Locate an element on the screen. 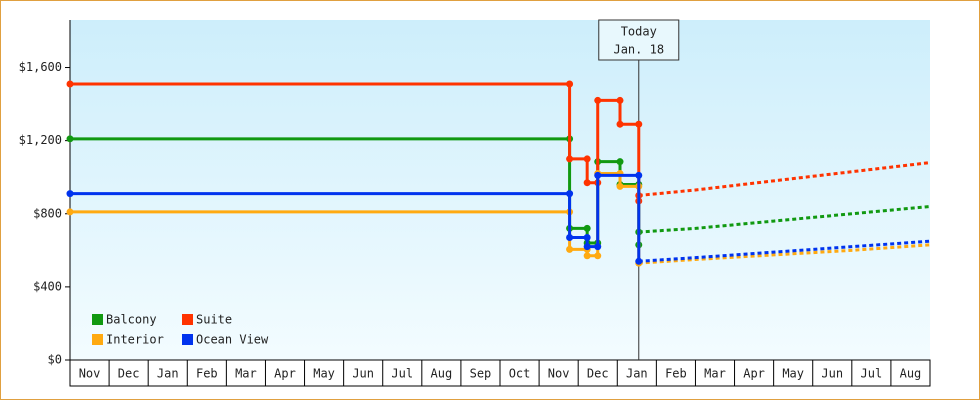  today-date: Jan. 18 is located at coordinates (638, 50).